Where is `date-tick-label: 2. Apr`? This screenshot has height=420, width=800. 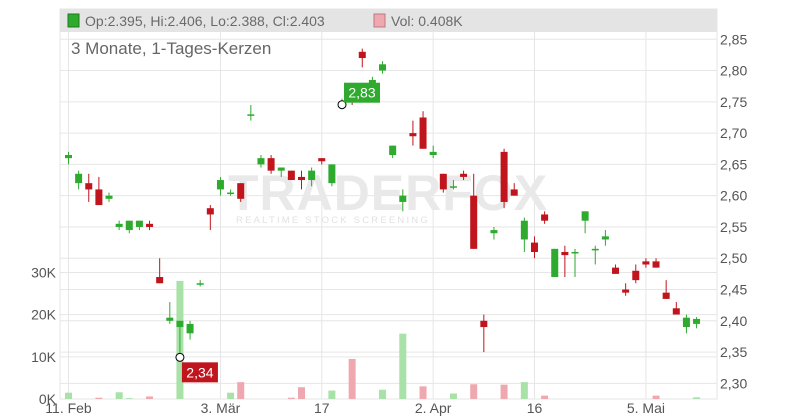 date-tick-label: 2. Apr is located at coordinates (433, 408).